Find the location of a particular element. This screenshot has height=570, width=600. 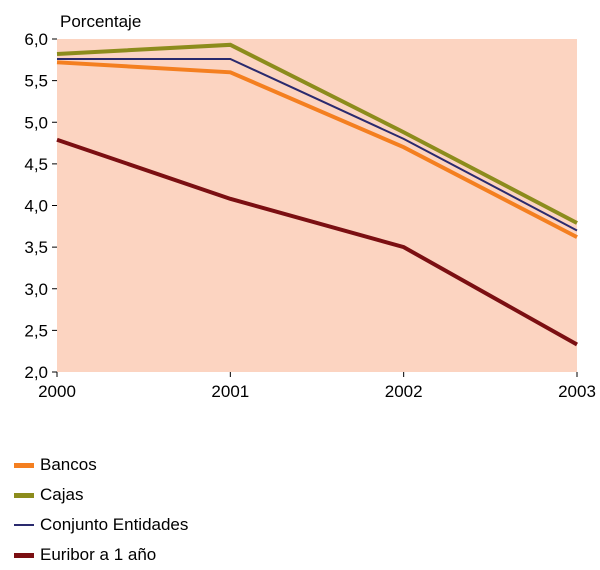

legend-label: Conjunto Entidades is located at coordinates (114, 524).